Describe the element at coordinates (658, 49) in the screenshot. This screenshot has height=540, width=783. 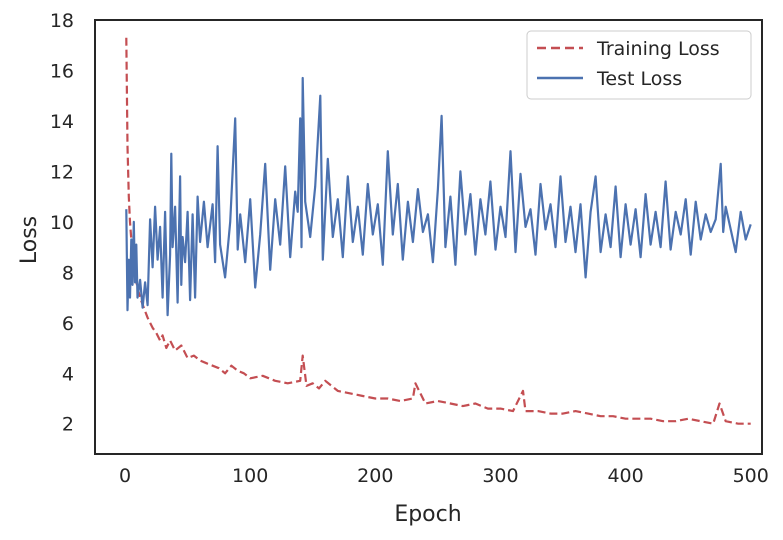
I see `legend-label-training-loss: Training Loss` at that location.